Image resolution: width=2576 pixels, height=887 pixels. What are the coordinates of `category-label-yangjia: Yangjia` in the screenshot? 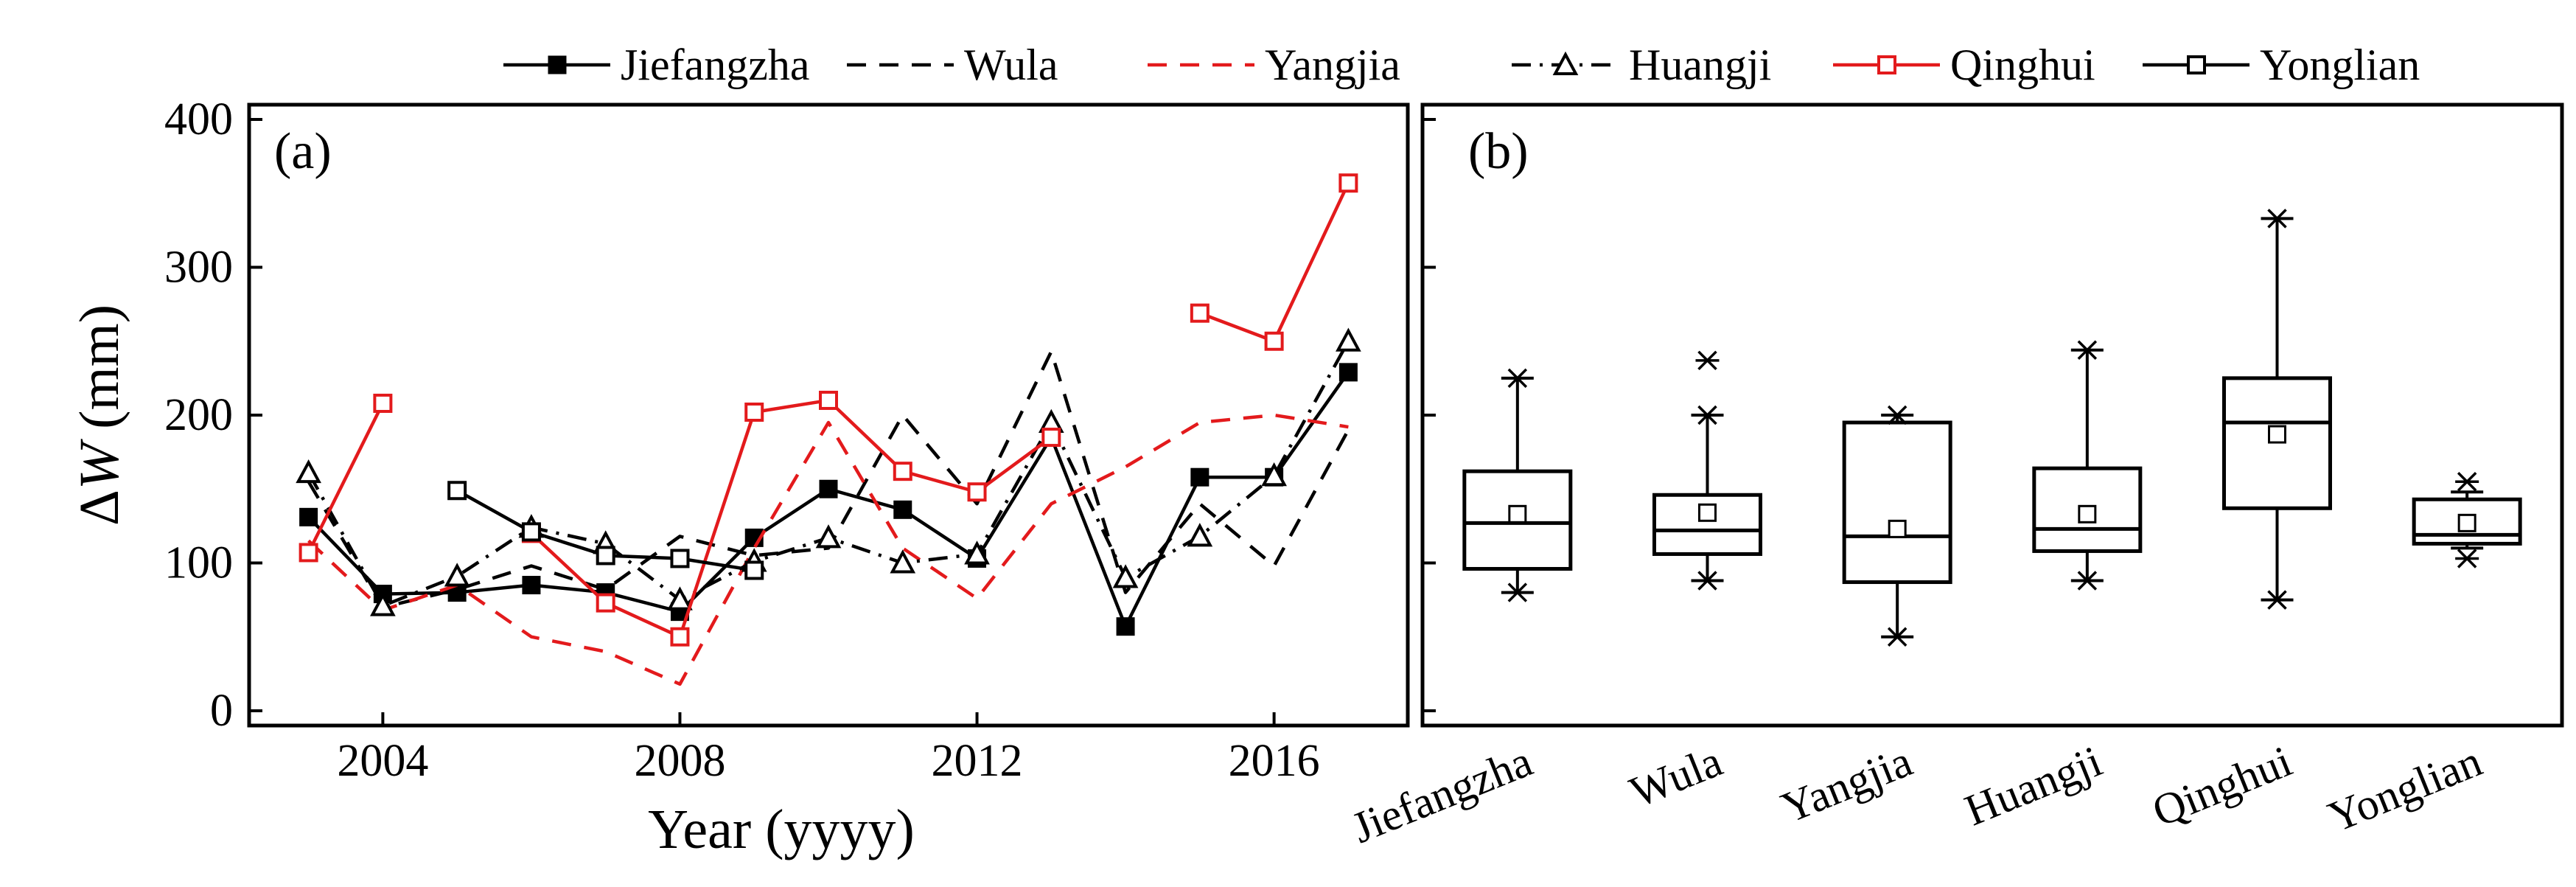 It's located at (1847, 784).